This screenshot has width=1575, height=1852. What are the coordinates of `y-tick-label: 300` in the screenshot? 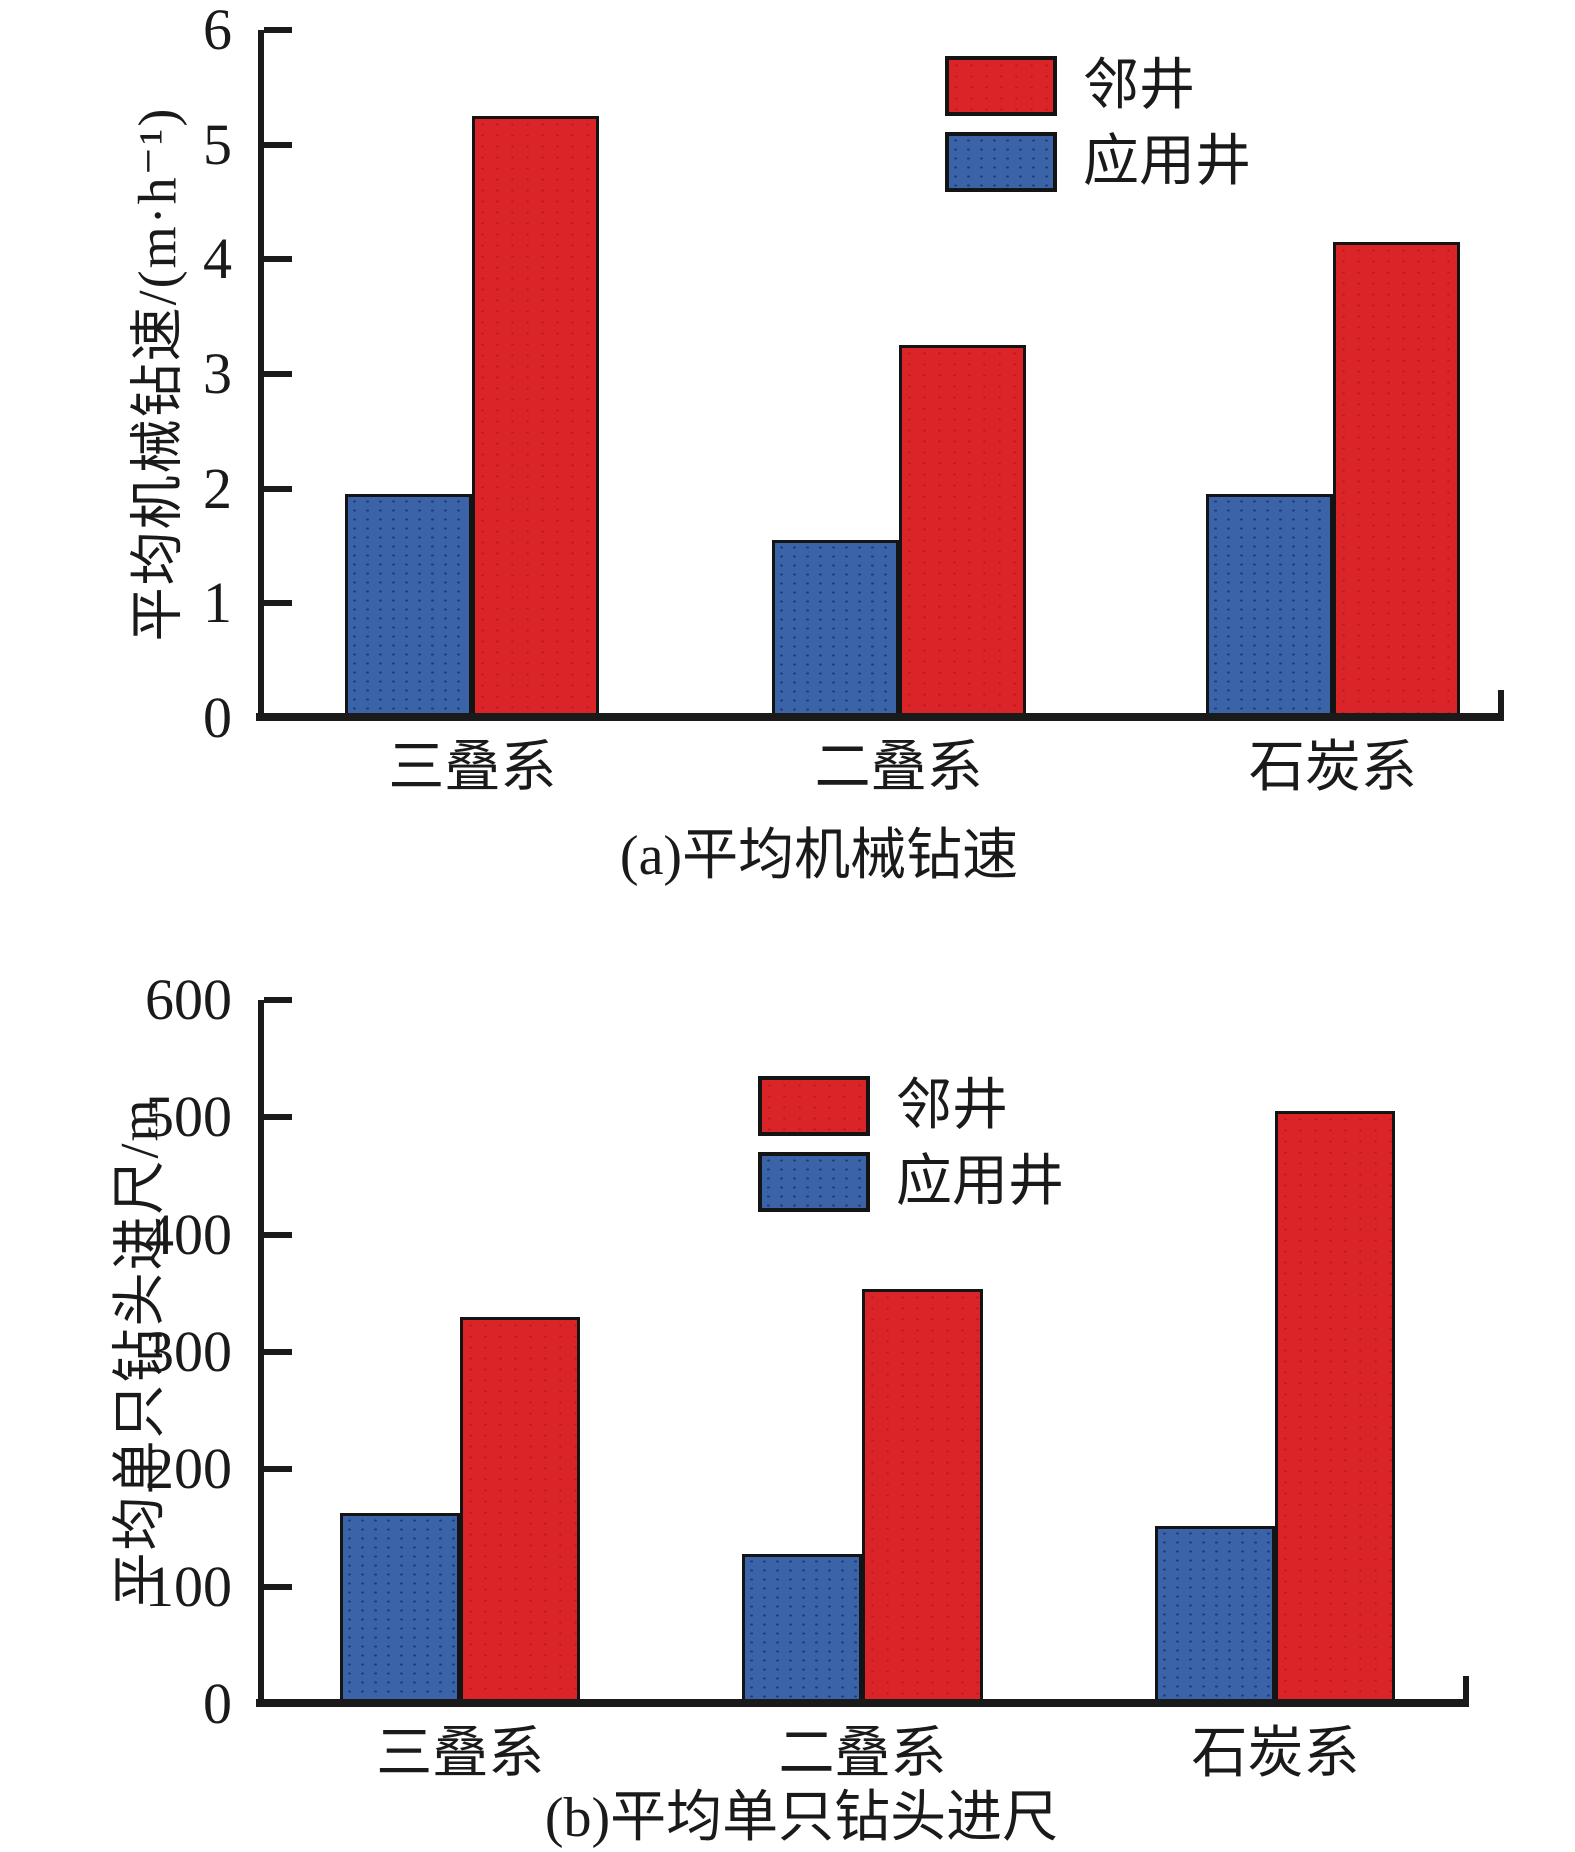 It's located at (188, 1351).